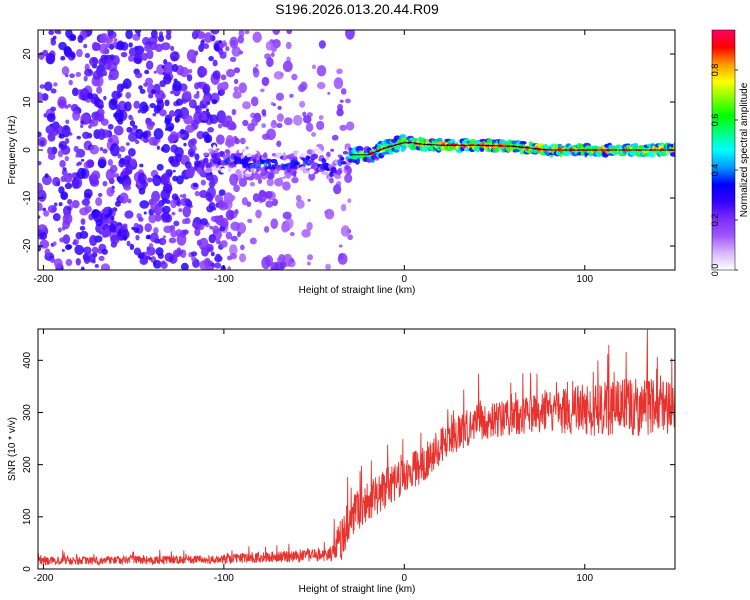  Describe the element at coordinates (357, 9) in the screenshot. I see `chart-title: S196.2026.013.20.44.R09` at that location.